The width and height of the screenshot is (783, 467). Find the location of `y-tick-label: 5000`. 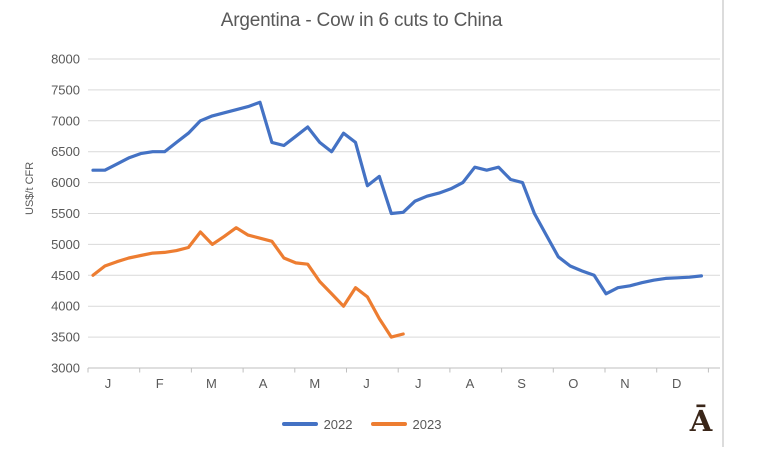

y-tick-label: 5000 is located at coordinates (65, 244).